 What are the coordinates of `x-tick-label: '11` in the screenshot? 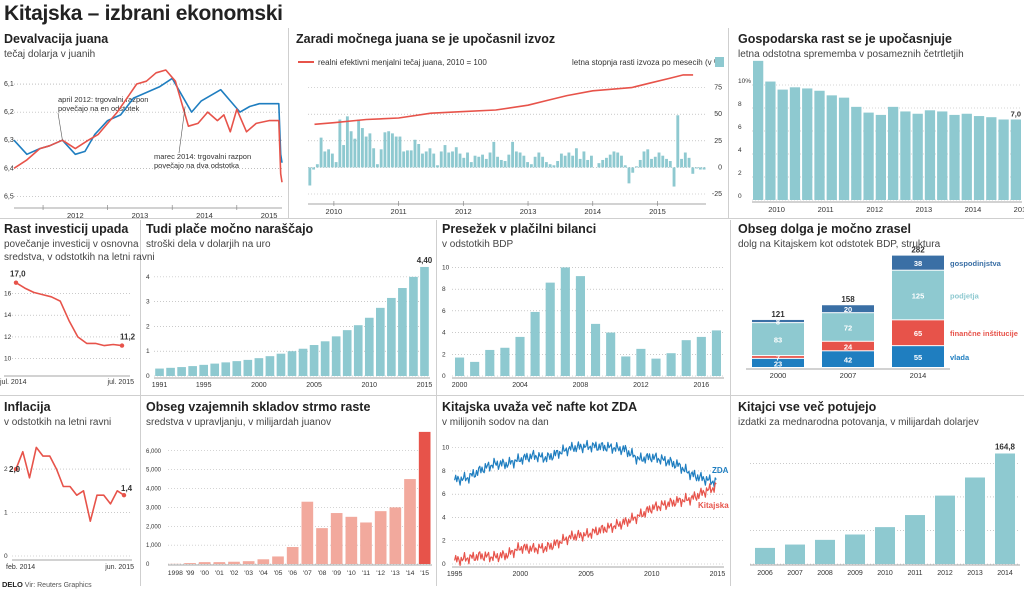 It's located at (366, 573).